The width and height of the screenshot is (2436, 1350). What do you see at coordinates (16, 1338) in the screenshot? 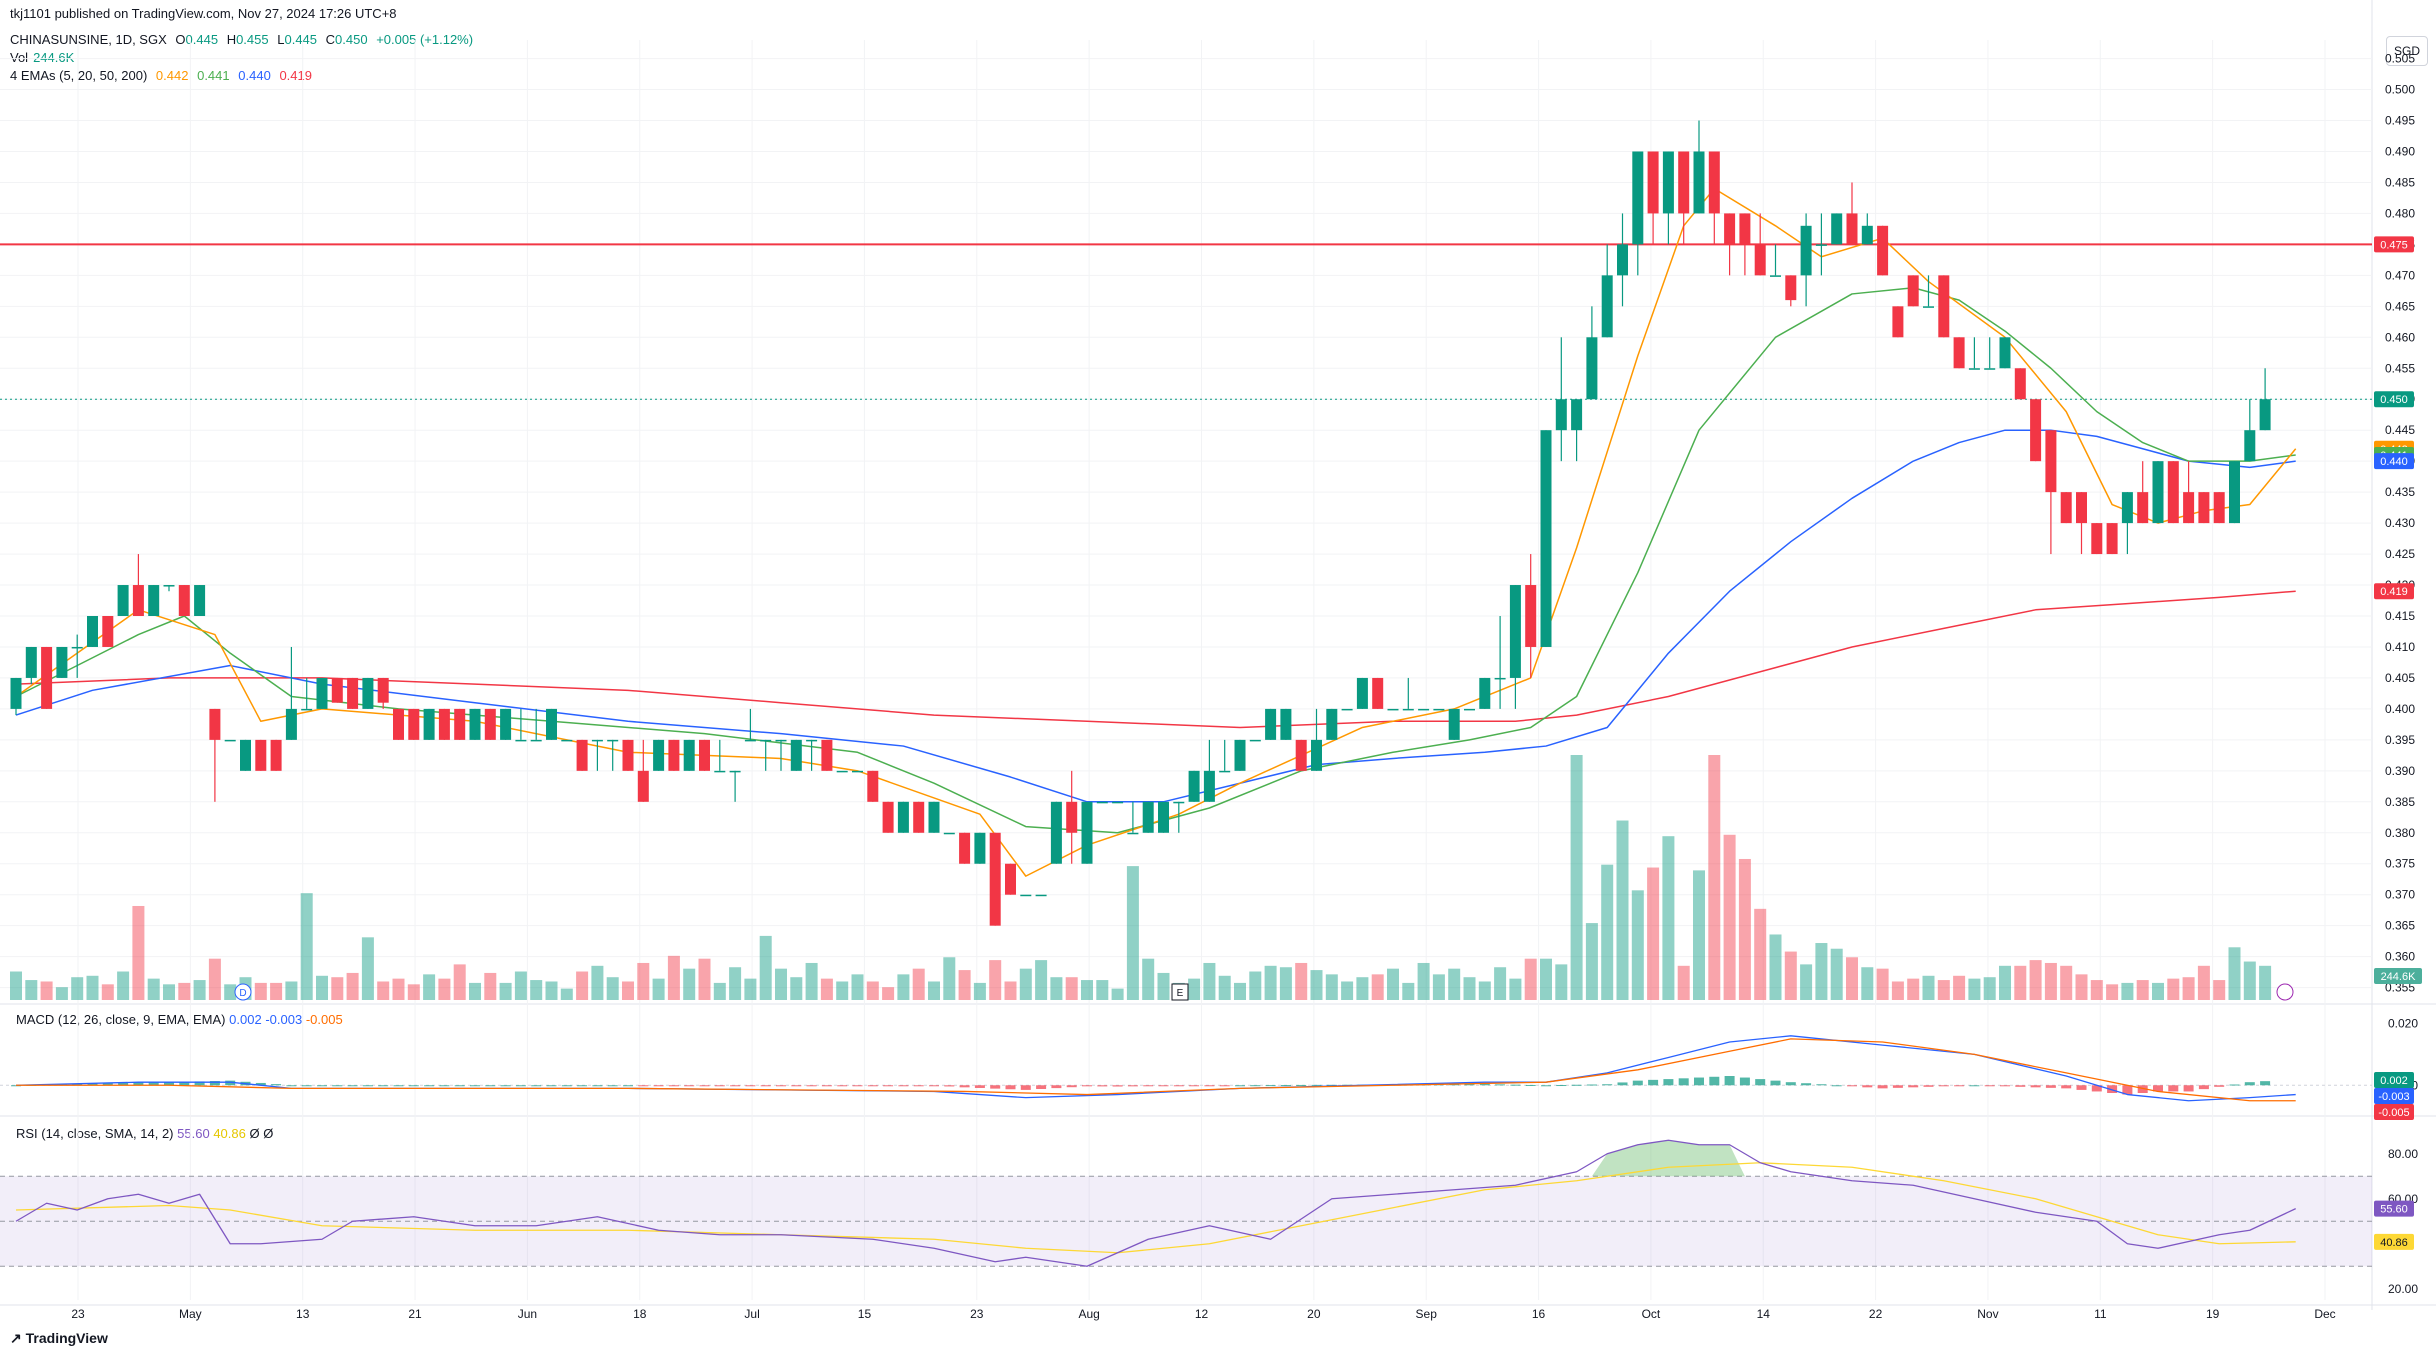
I see `tv-logo-icon: ↗︎` at bounding box center [16, 1338].